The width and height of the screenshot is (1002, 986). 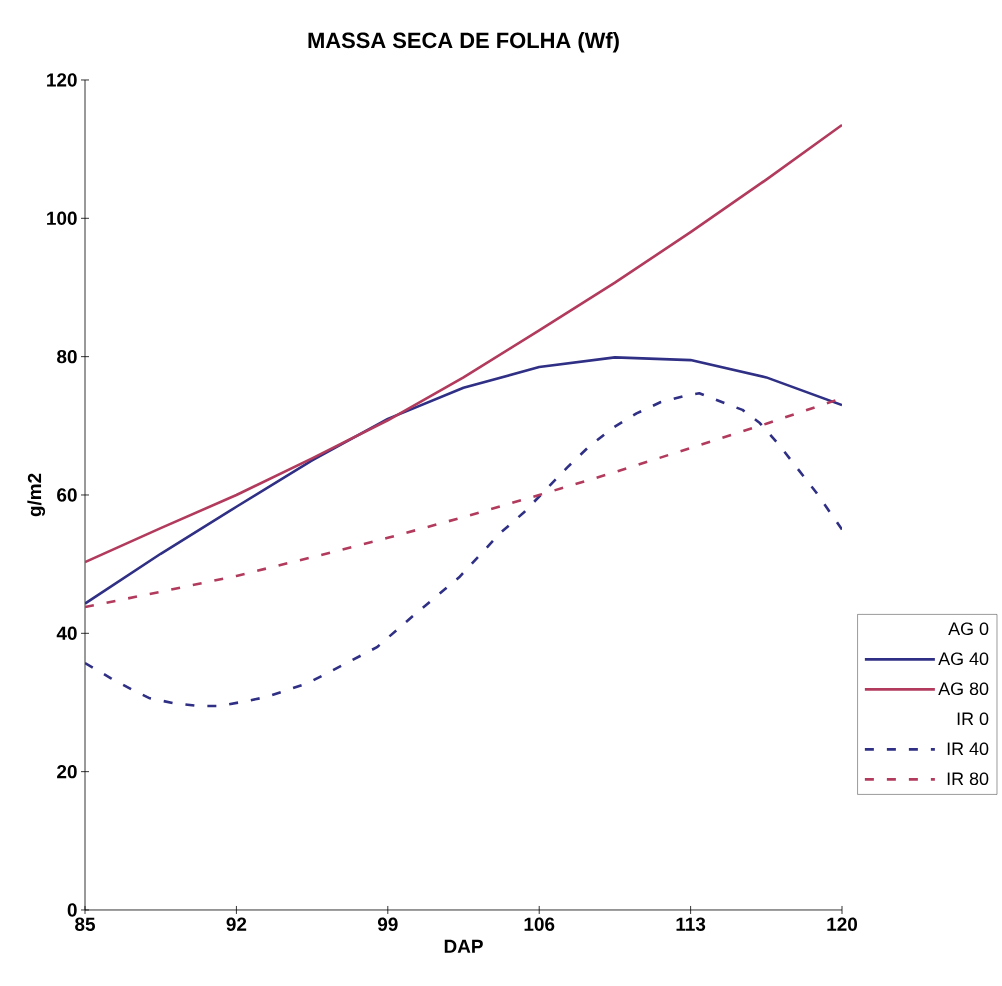 What do you see at coordinates (463, 42) in the screenshot?
I see `chart-title: MASSA SECA DE FOLHA (Wf)` at bounding box center [463, 42].